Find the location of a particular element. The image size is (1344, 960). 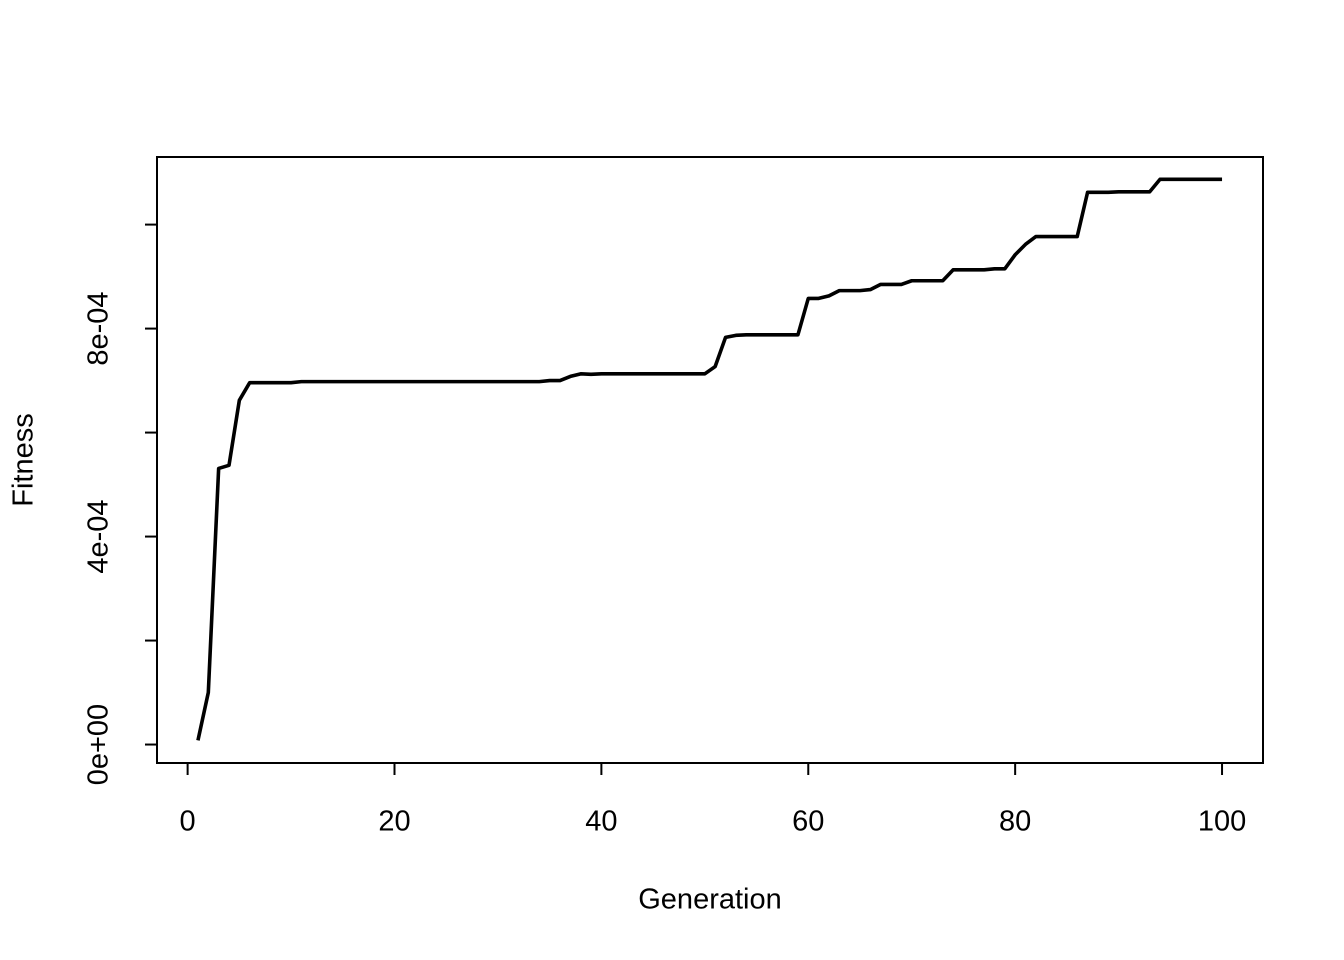

y-tick-label: 8e-04 is located at coordinates (99, 328).